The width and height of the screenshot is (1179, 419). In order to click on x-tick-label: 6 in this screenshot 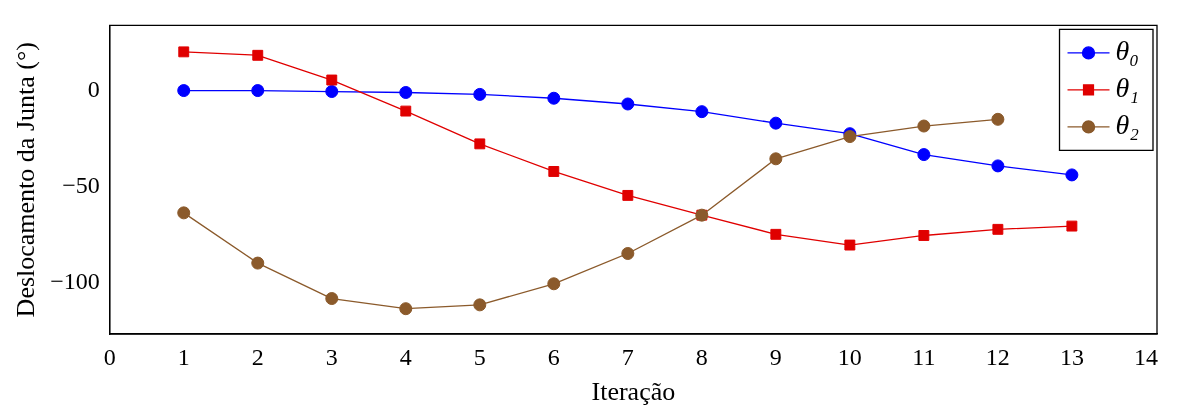, I will do `click(553, 356)`.